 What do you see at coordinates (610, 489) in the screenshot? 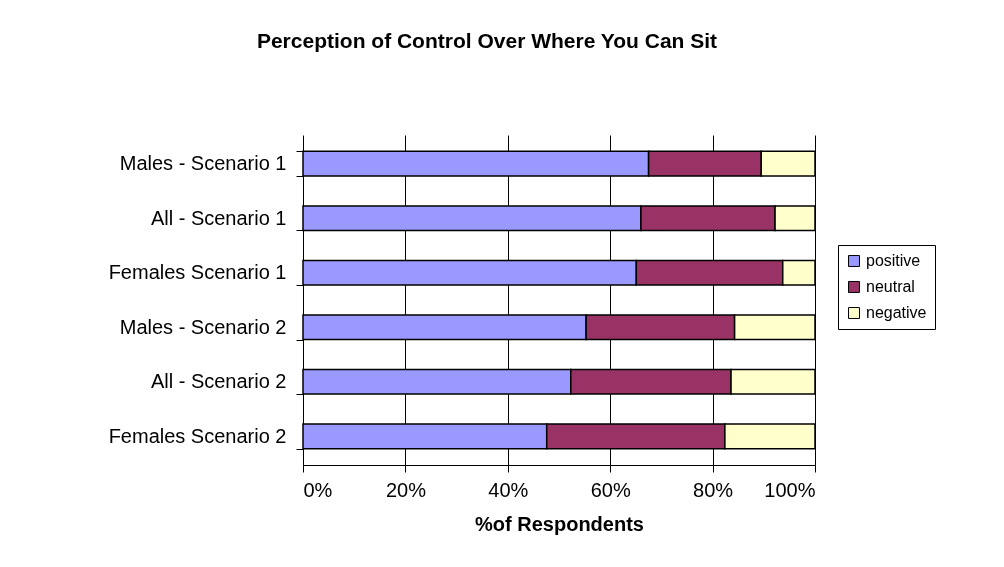
I see `x-tick-label: 60%` at bounding box center [610, 489].